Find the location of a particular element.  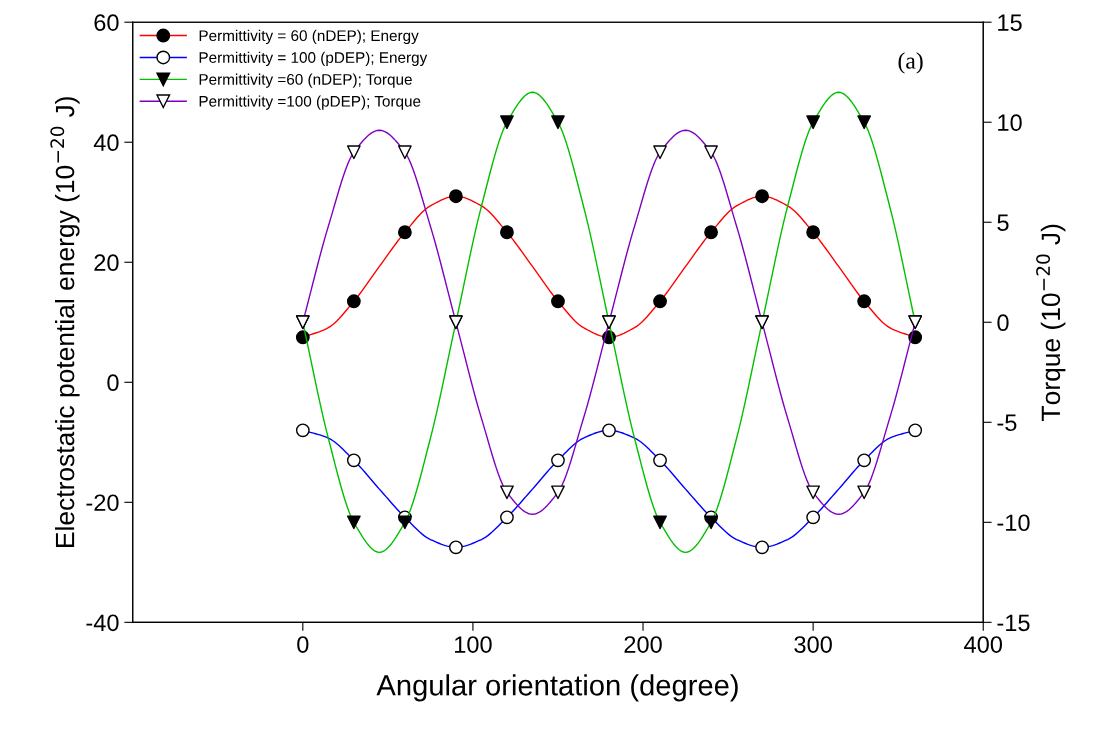

y-tick-label: 40 is located at coordinates (106, 143).